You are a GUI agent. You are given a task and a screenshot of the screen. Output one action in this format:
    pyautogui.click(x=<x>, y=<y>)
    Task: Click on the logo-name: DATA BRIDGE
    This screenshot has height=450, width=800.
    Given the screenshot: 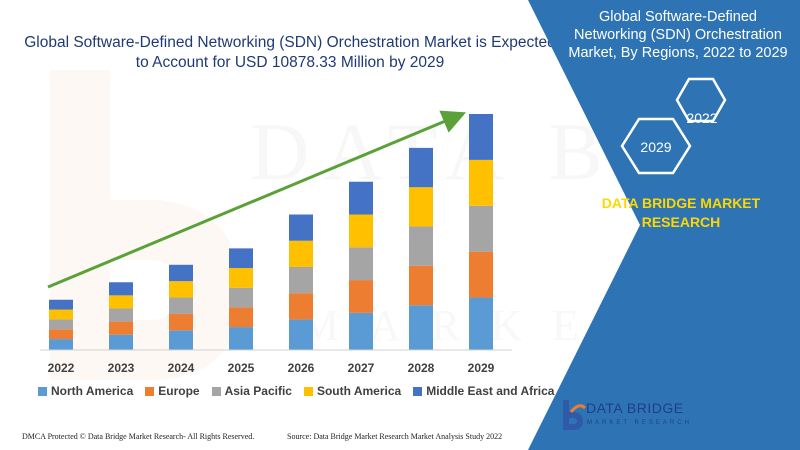 What is the action you would take?
    pyautogui.click(x=635, y=408)
    